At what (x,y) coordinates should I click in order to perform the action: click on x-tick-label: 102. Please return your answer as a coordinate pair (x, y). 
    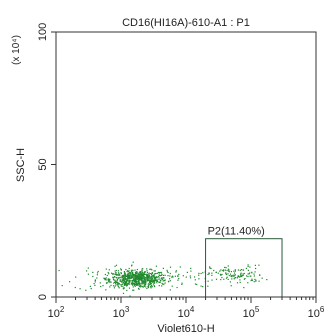
    Looking at the image, I should click on (56, 312).